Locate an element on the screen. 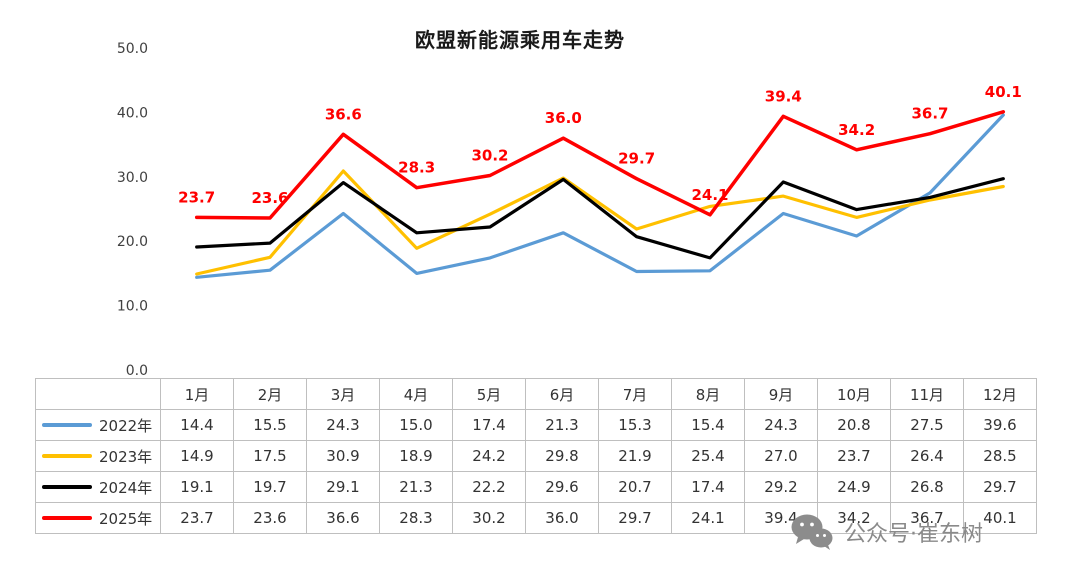  value-cell: 34.2 is located at coordinates (854, 518).